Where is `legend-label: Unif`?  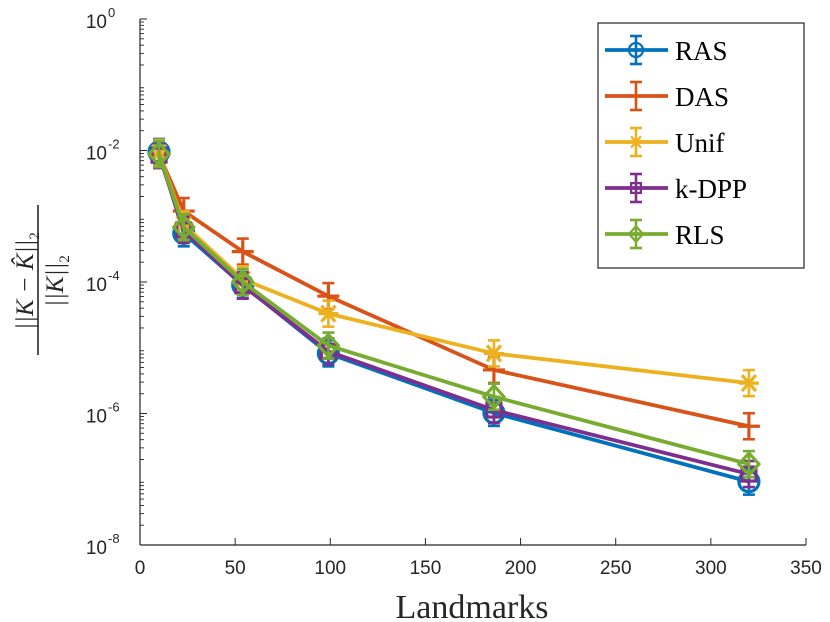 legend-label: Unif is located at coordinates (700, 143).